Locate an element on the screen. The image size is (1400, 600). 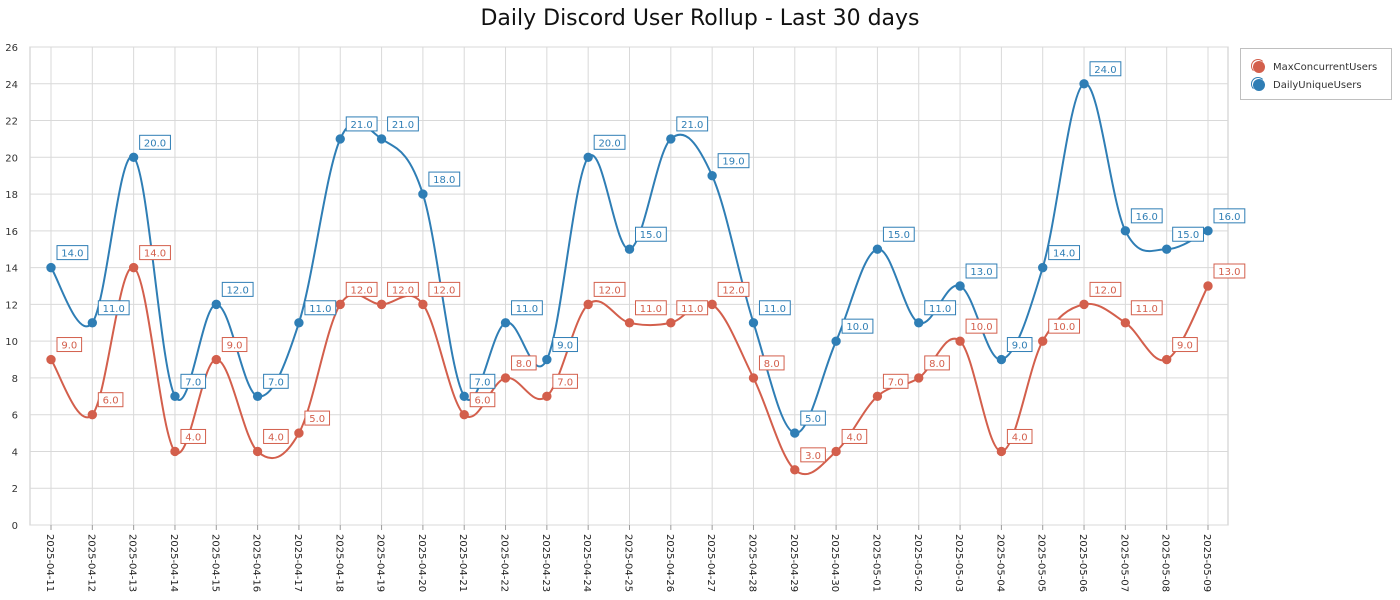
data-label-text: 15.0 is located at coordinates (651, 235).